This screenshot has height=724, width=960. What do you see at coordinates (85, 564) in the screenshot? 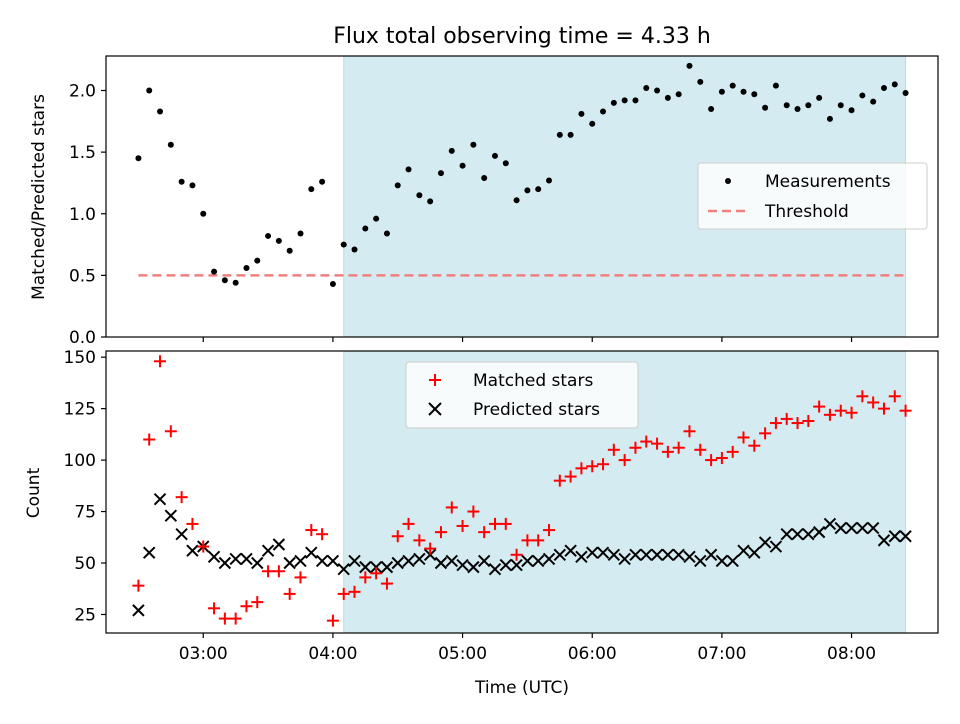
I see `y-tick-label: 50` at bounding box center [85, 564].